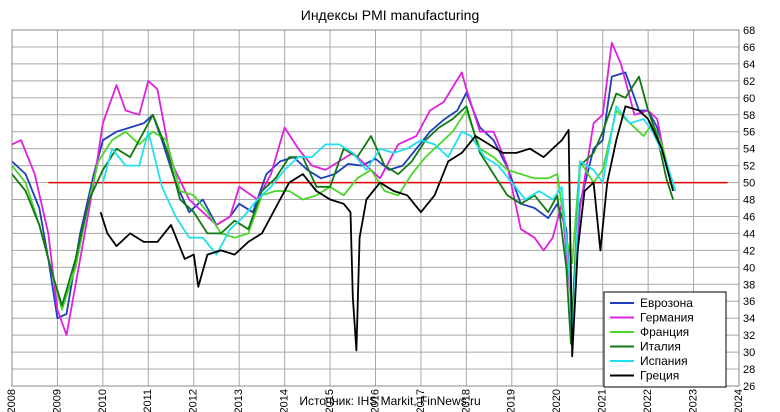  What do you see at coordinates (749, 285) in the screenshot?
I see `y-tick-label: 38` at bounding box center [749, 285].